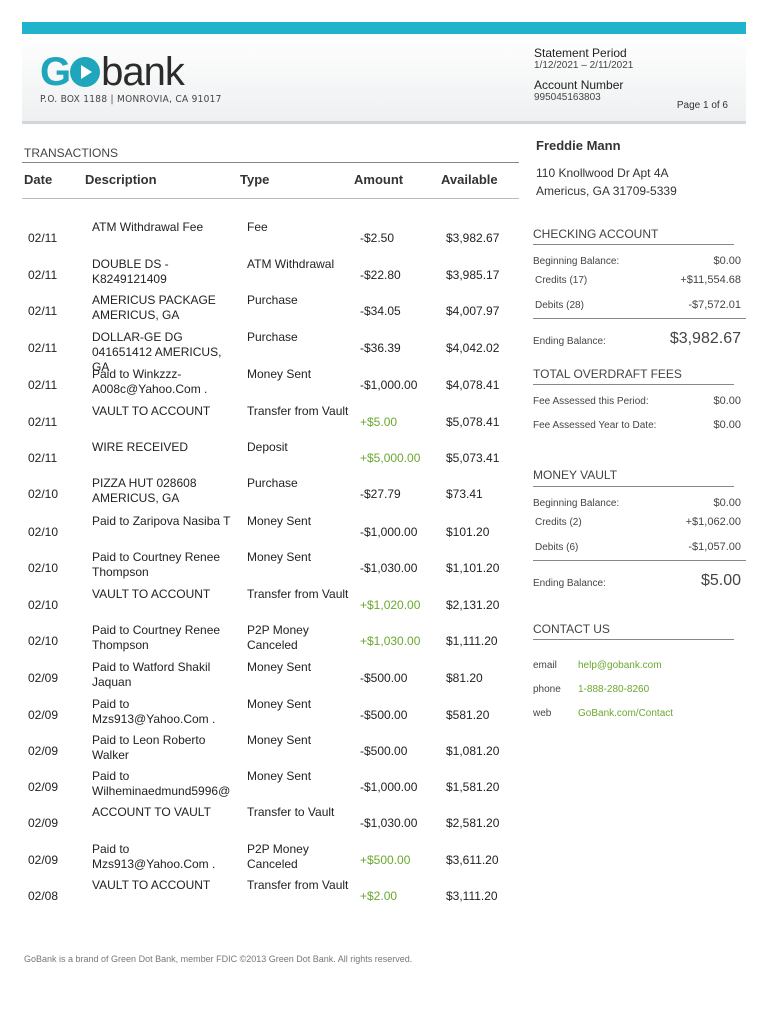  Describe the element at coordinates (379, 179) in the screenshot. I see `column-header-amount: Amount` at that location.